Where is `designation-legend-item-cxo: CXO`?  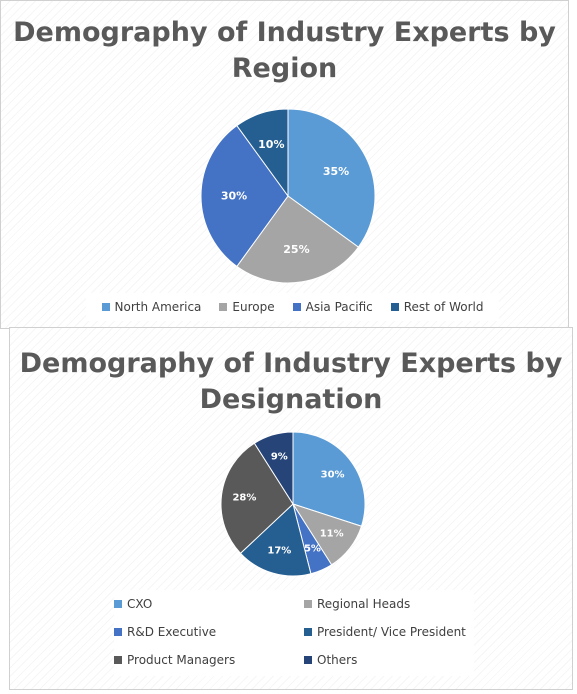
designation-legend-item-cxo: CXO is located at coordinates (209, 604).